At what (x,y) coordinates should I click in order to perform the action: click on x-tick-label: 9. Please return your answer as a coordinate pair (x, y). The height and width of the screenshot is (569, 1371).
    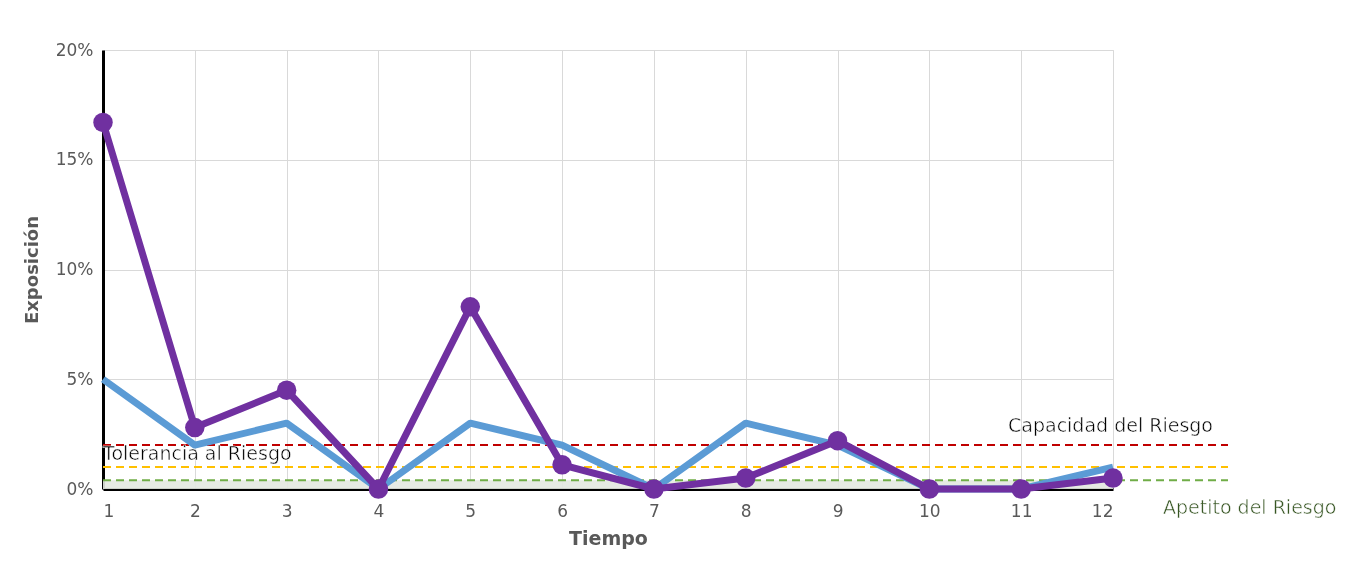
    Looking at the image, I should click on (838, 510).